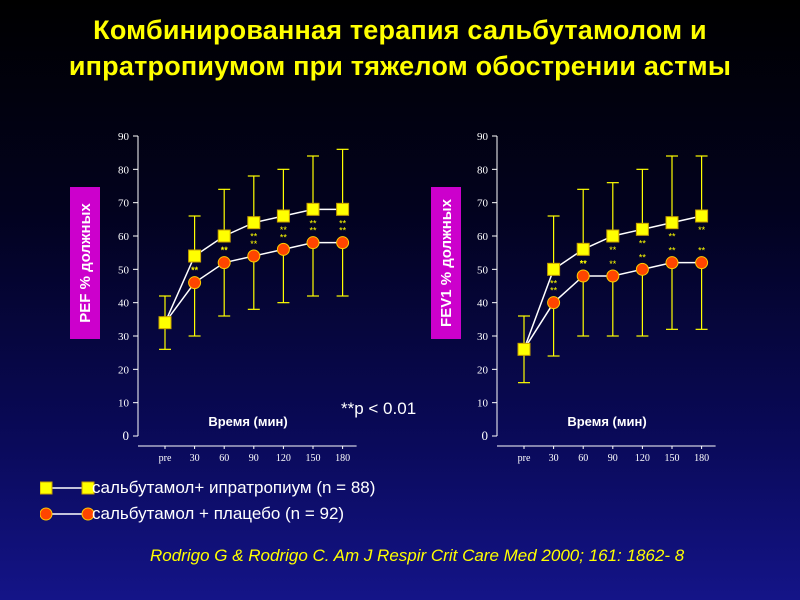 This screenshot has height=600, width=800. What do you see at coordinates (247, 421) in the screenshot?
I see `pef-x-axis-title: Время (мин)` at bounding box center [247, 421].